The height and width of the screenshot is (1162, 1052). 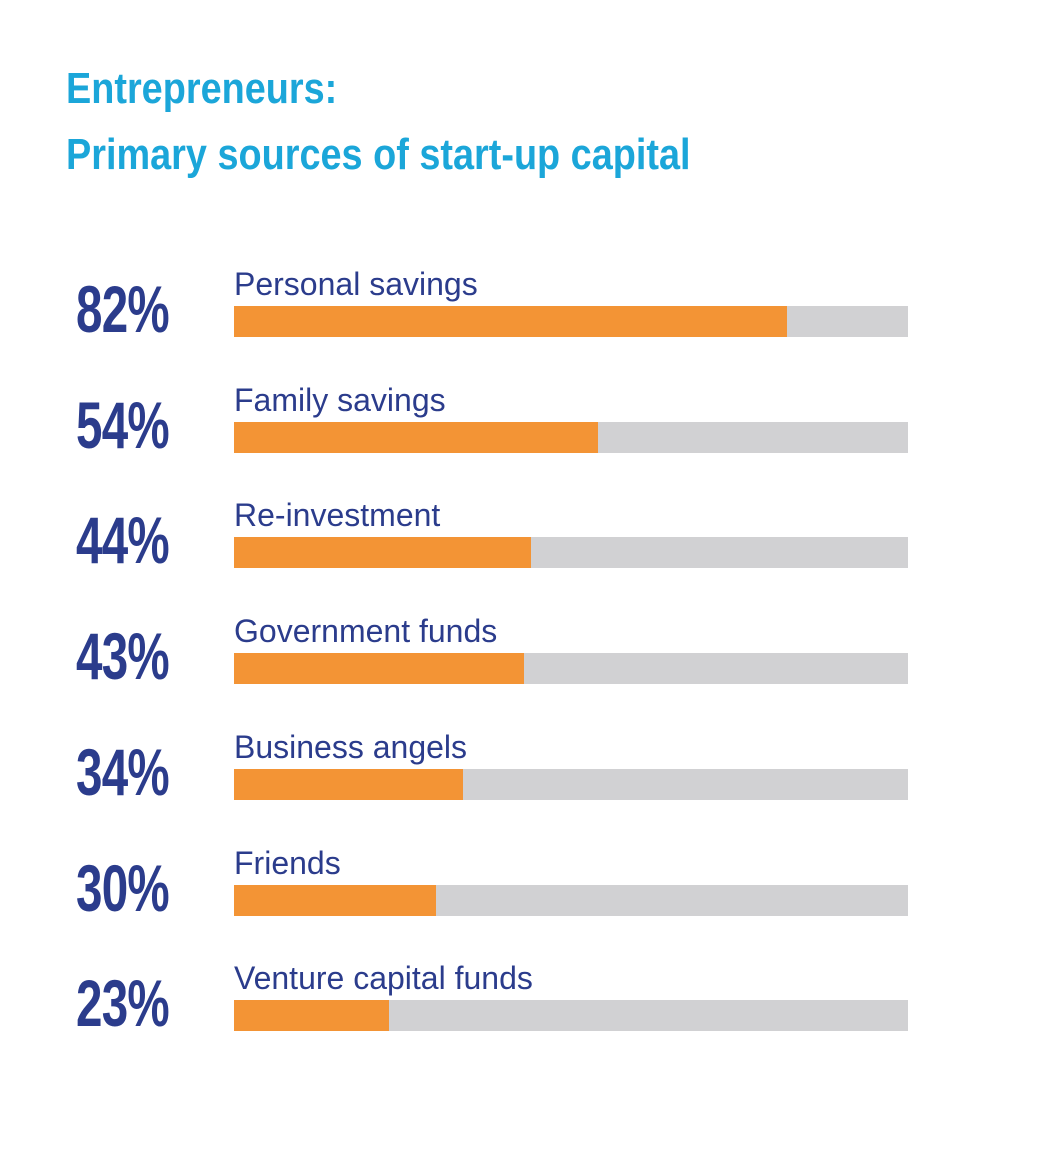 What do you see at coordinates (383, 978) in the screenshot?
I see `bar-category-label: Venture capital funds` at bounding box center [383, 978].